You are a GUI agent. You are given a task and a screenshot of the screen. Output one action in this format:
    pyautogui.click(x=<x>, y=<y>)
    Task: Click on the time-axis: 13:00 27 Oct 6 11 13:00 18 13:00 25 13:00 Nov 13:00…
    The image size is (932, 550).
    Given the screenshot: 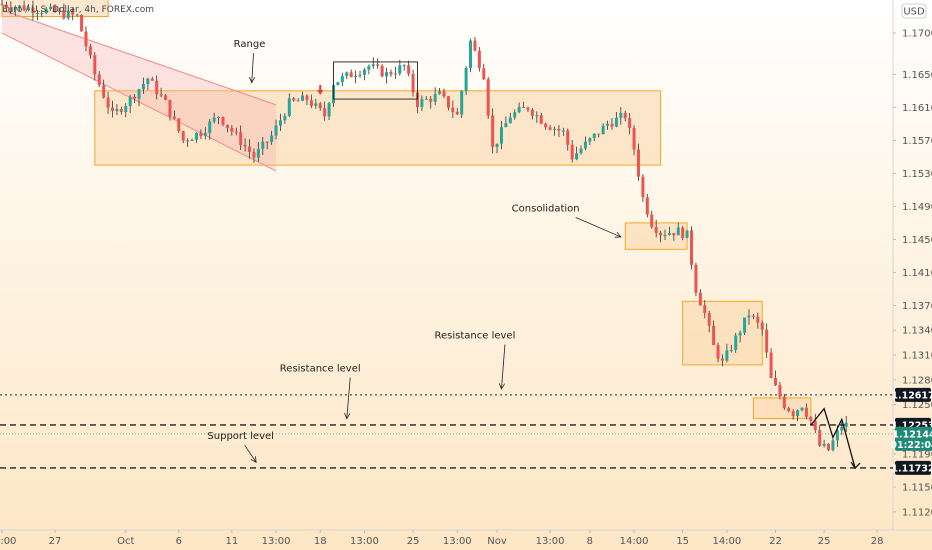 What is the action you would take?
    pyautogui.click(x=442, y=538)
    